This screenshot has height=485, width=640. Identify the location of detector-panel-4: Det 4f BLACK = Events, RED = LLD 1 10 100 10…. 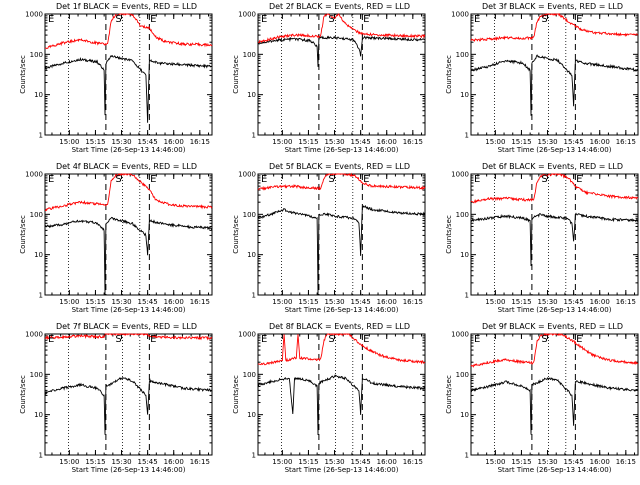
(116, 238).